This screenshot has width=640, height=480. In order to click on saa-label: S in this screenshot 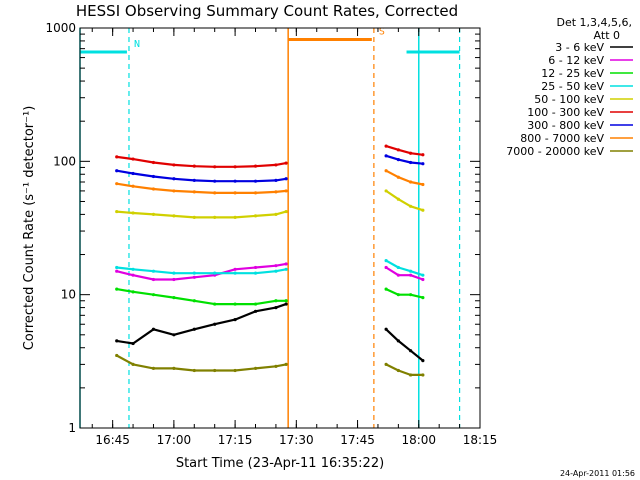, I will do `click(382, 31)`.